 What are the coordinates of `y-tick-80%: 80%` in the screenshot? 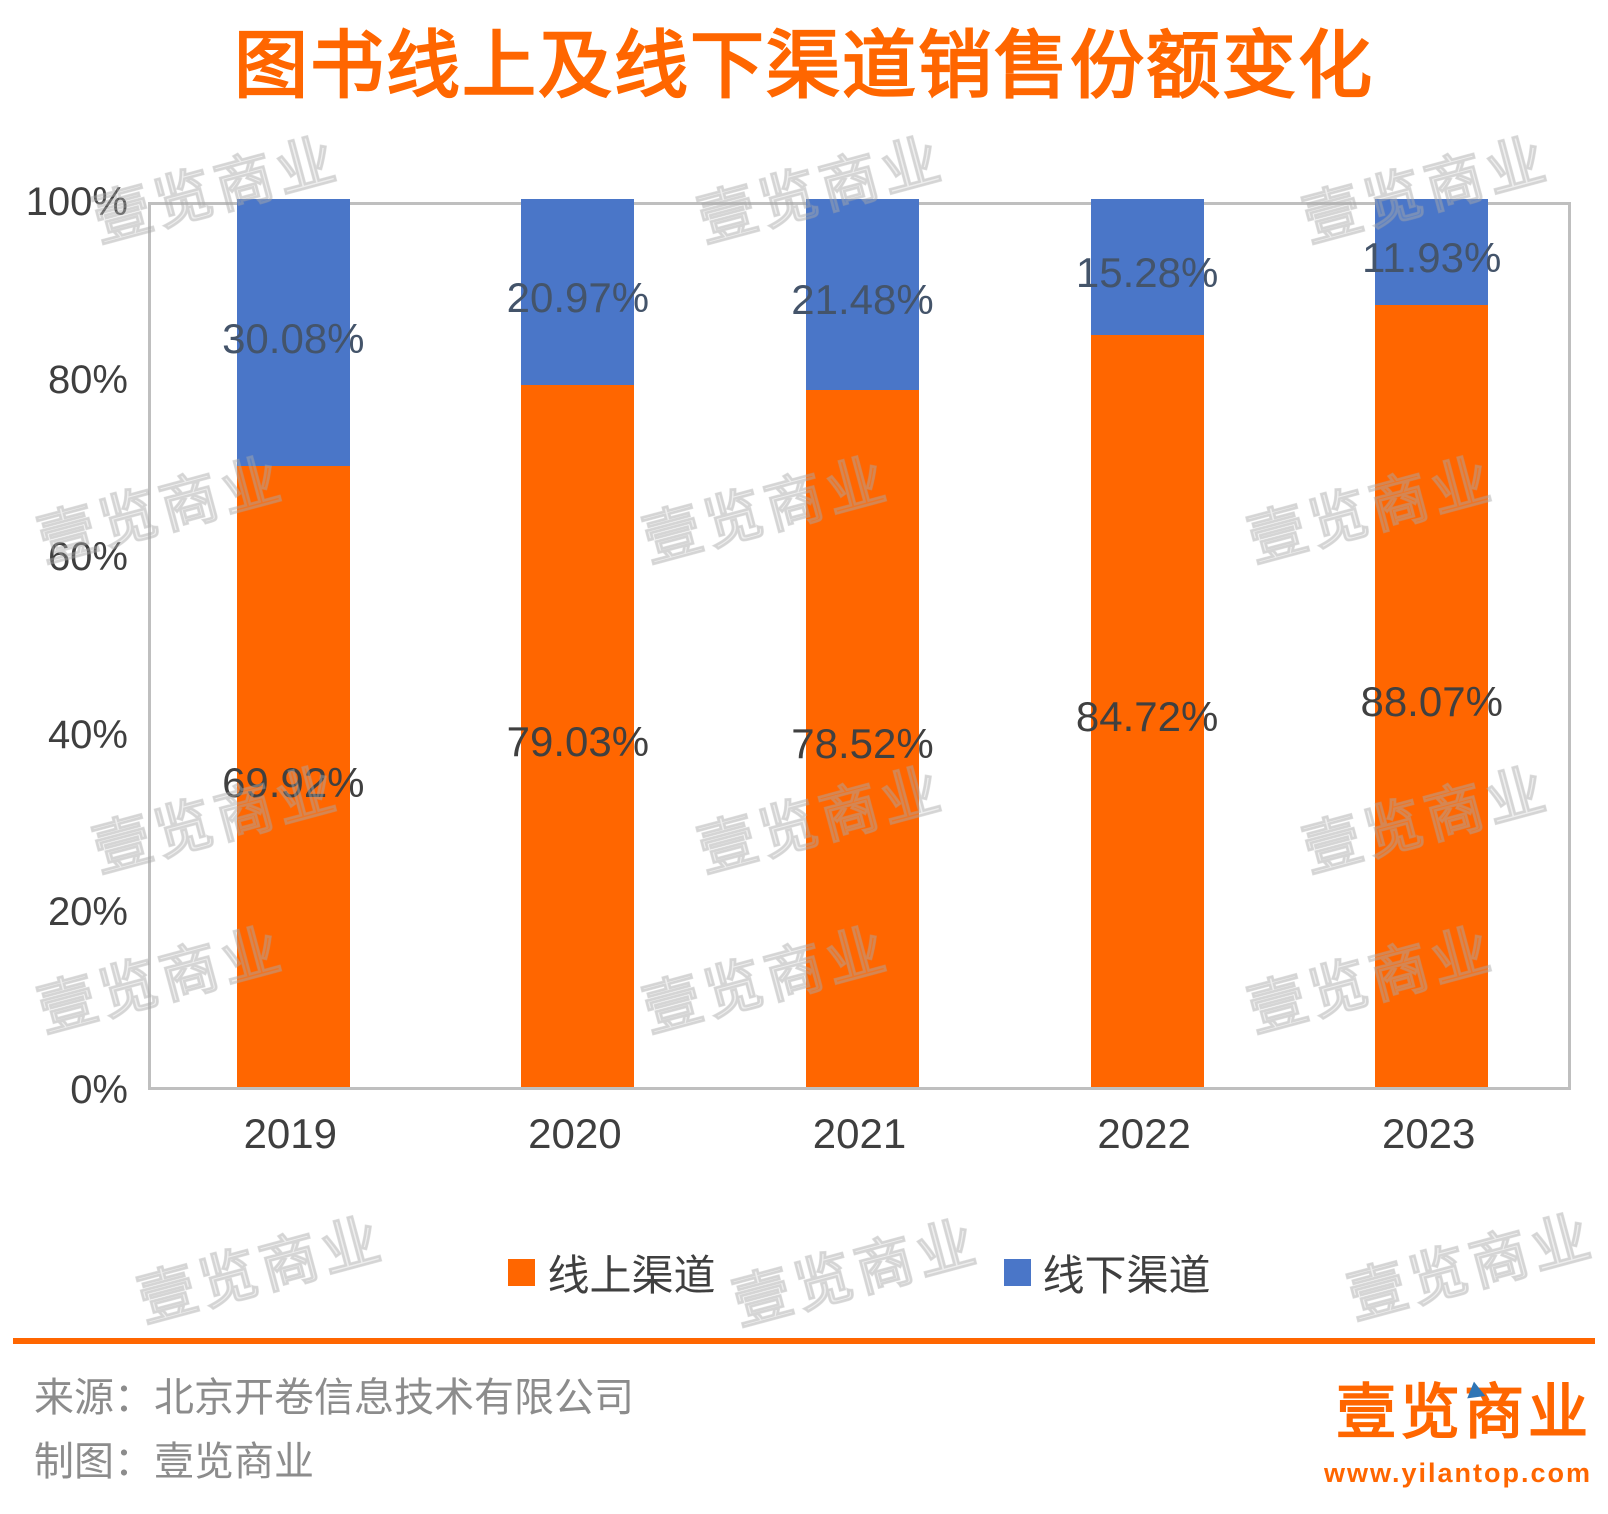 It's located at (87, 379).